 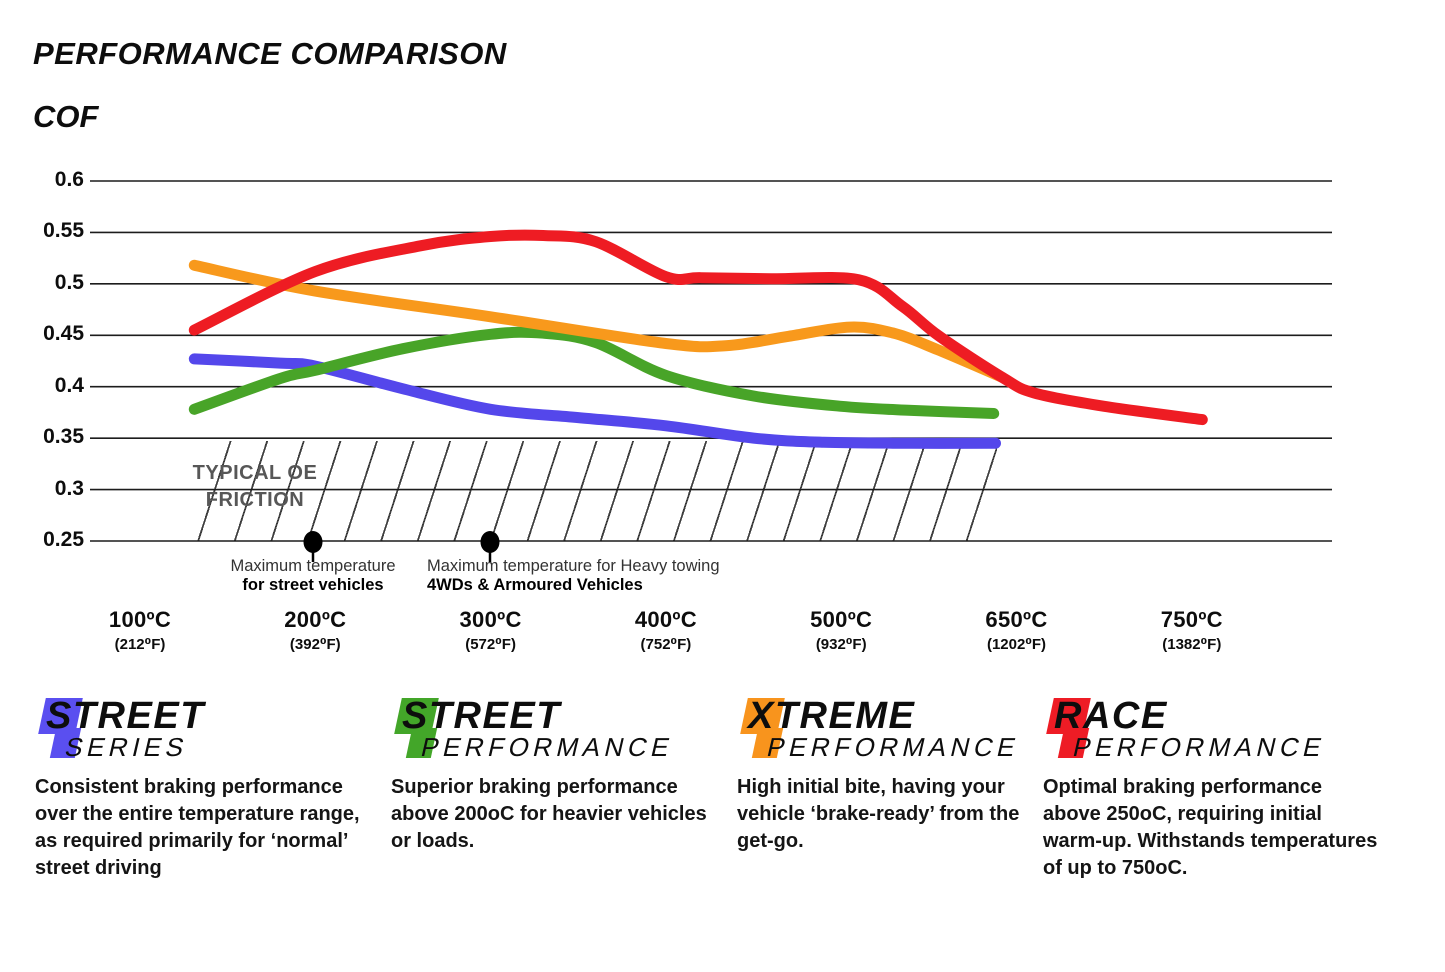 I want to click on x-tick-celsius: 750ºC, so click(x=1191, y=619).